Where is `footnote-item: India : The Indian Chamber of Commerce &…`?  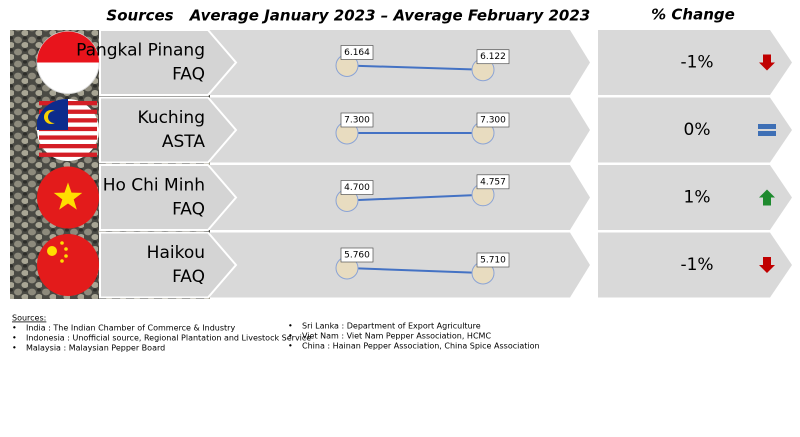 footnote-item: India : The Indian Chamber of Commerce &… is located at coordinates (130, 328).